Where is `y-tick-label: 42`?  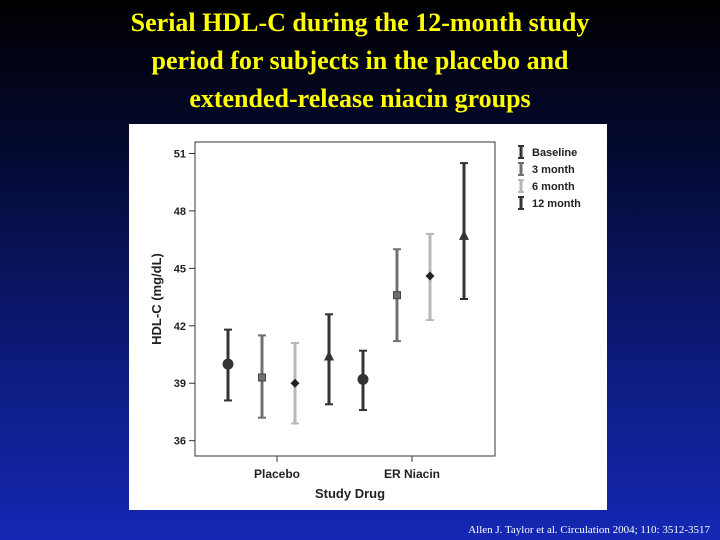
y-tick-label: 42 is located at coordinates (180, 327).